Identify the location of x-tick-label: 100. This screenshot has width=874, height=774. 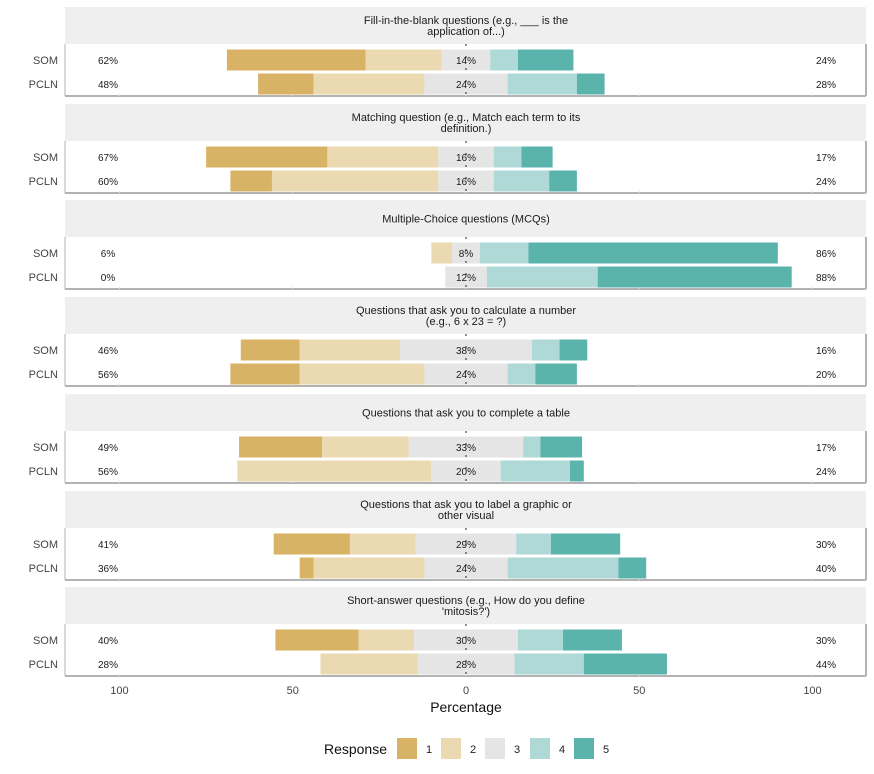
(812, 691).